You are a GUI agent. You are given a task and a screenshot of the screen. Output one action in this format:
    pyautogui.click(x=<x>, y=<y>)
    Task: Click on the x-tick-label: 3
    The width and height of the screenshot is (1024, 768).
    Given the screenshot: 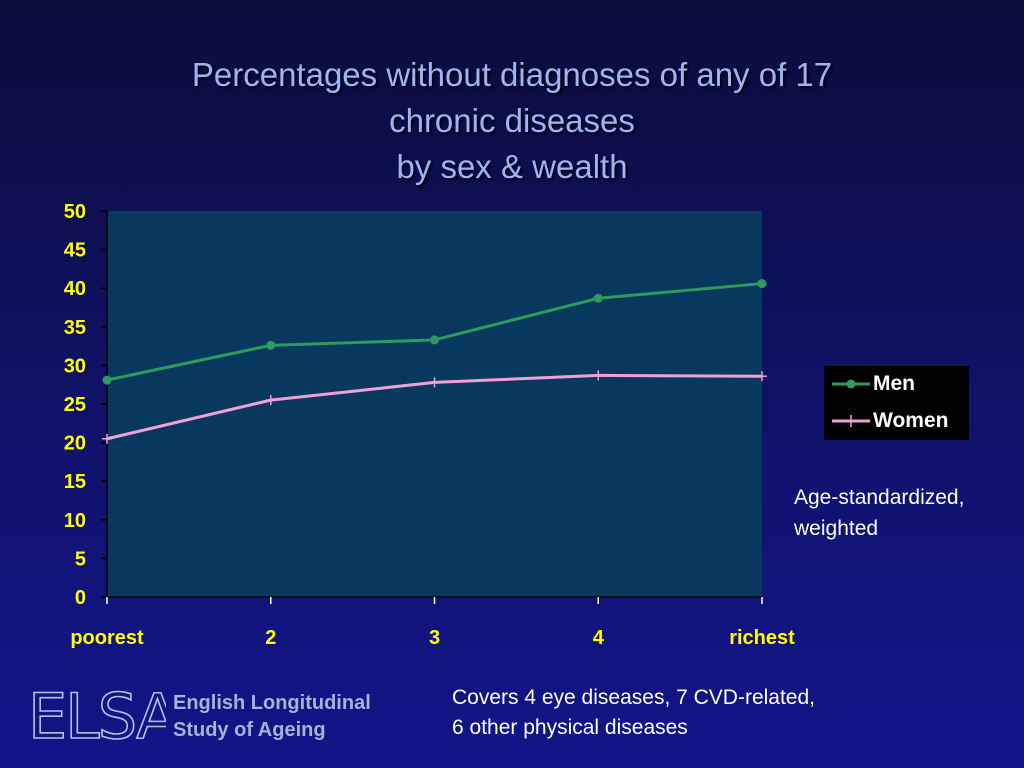 What is the action you would take?
    pyautogui.click(x=434, y=638)
    